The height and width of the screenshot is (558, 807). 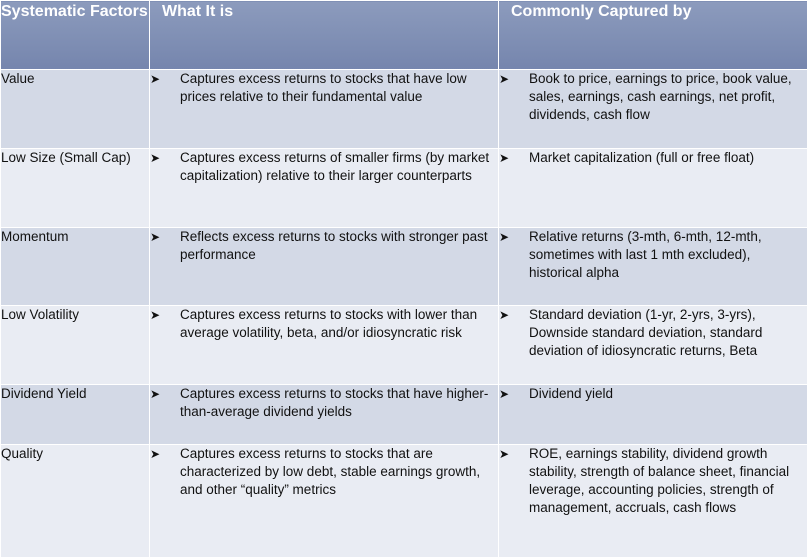 What do you see at coordinates (75, 267) in the screenshot?
I see `factor-name: Momentum` at bounding box center [75, 267].